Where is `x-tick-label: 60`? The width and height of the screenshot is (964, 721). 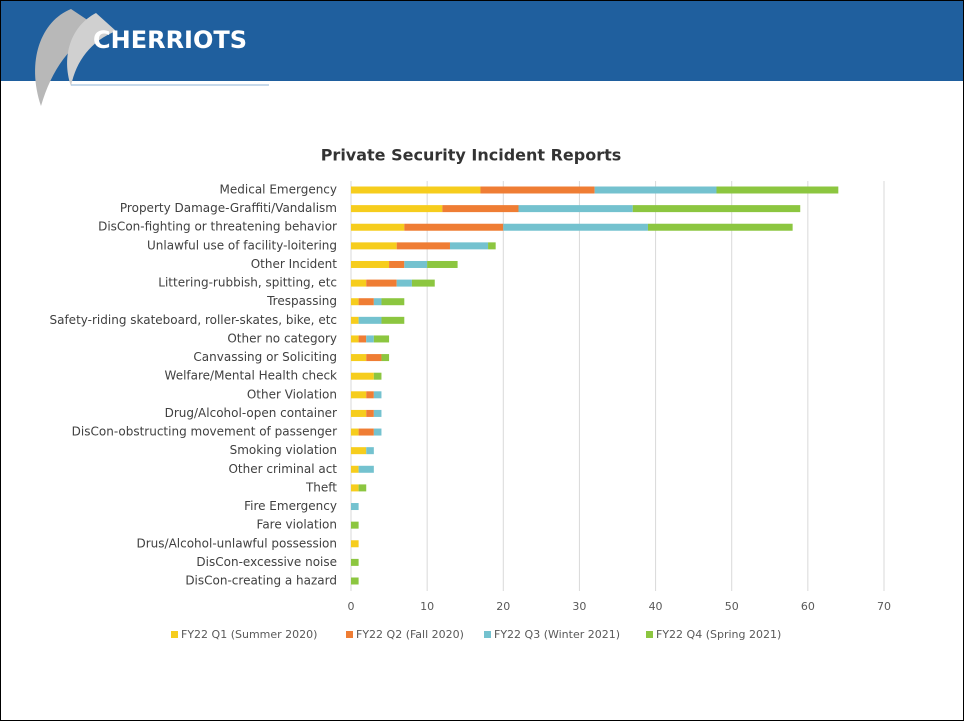
x-tick-label: 60 is located at coordinates (808, 606).